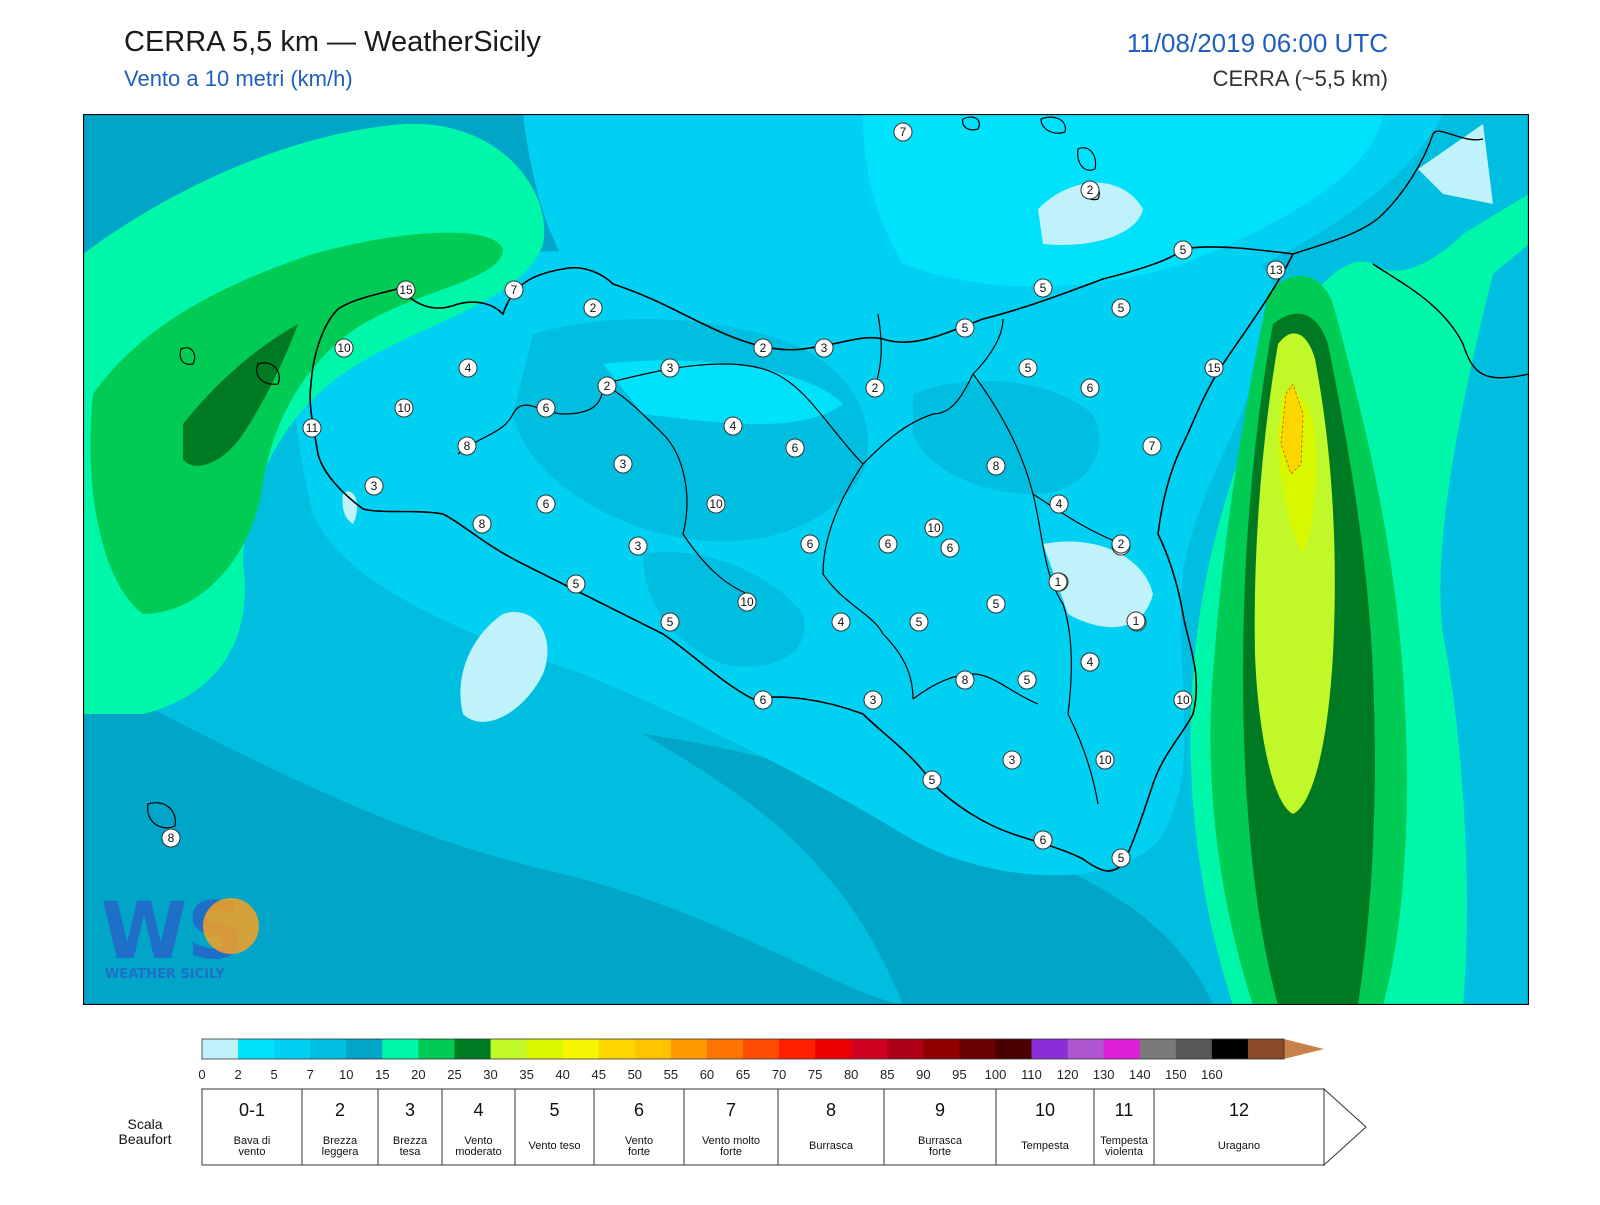  What do you see at coordinates (887, 1074) in the screenshot?
I see `colorbar-tick: 85` at bounding box center [887, 1074].